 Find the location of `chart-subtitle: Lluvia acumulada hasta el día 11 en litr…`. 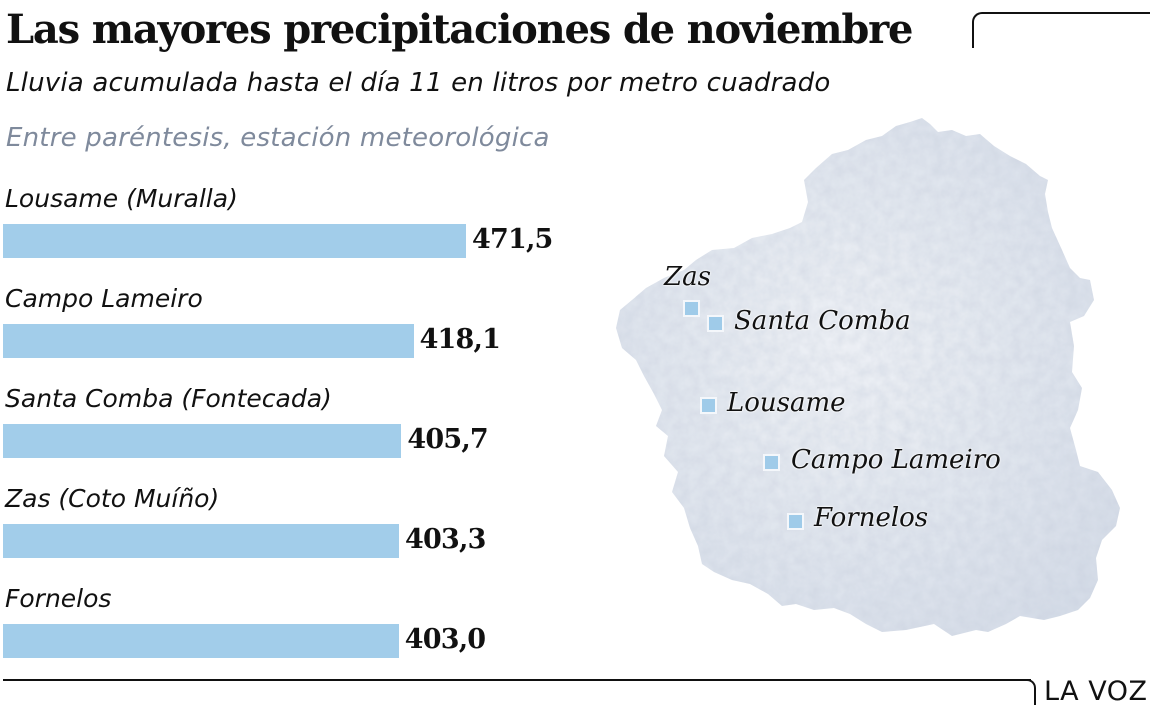

chart-subtitle: Lluvia acumulada hasta el día 11 en litr… is located at coordinates (418, 83).